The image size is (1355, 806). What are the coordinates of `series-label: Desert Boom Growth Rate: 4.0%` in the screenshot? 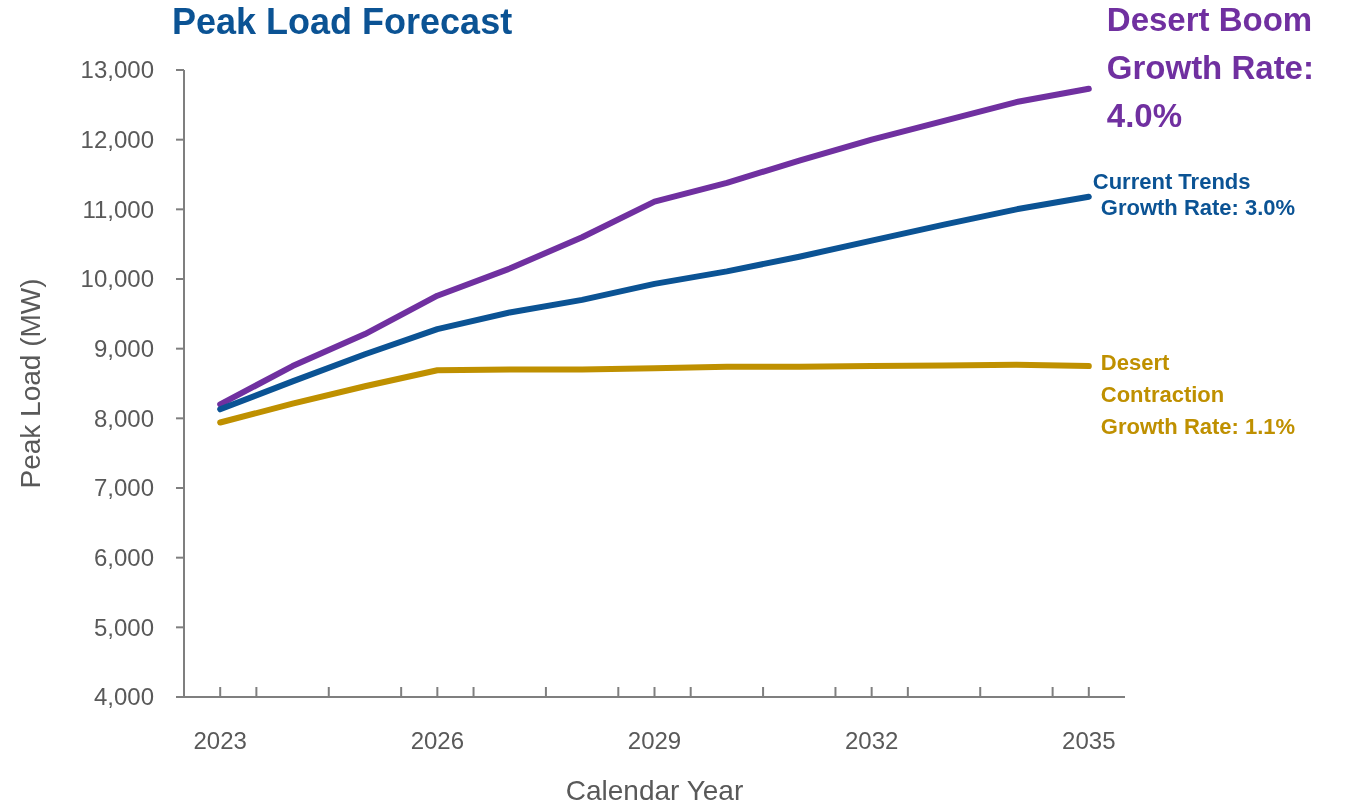 It's located at (1210, 67).